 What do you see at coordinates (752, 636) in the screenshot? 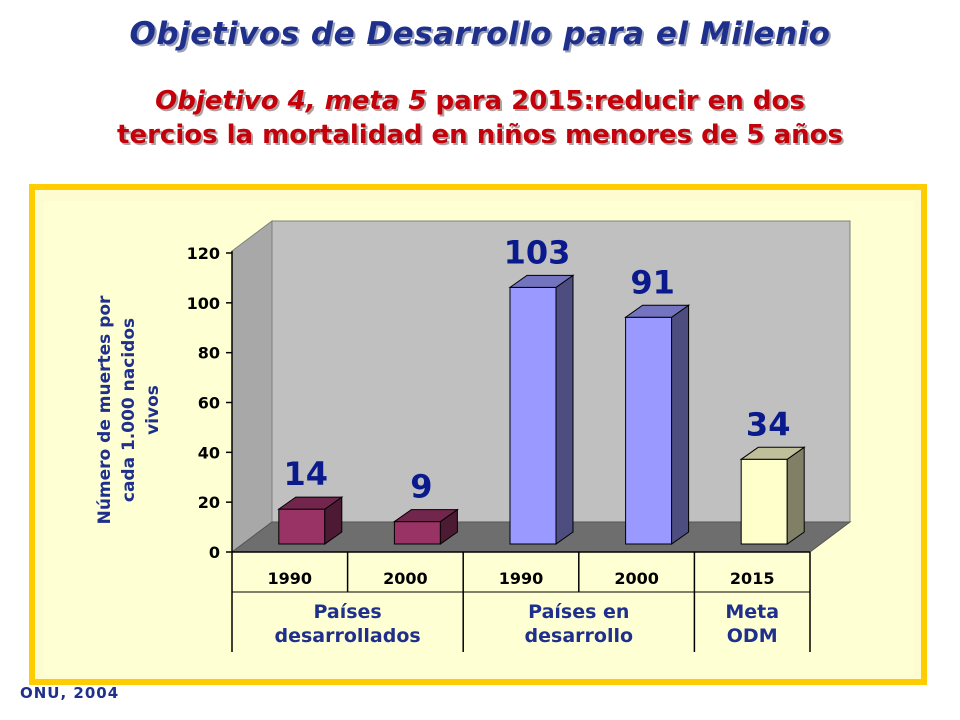
I see `group-label: ODM` at bounding box center [752, 636].